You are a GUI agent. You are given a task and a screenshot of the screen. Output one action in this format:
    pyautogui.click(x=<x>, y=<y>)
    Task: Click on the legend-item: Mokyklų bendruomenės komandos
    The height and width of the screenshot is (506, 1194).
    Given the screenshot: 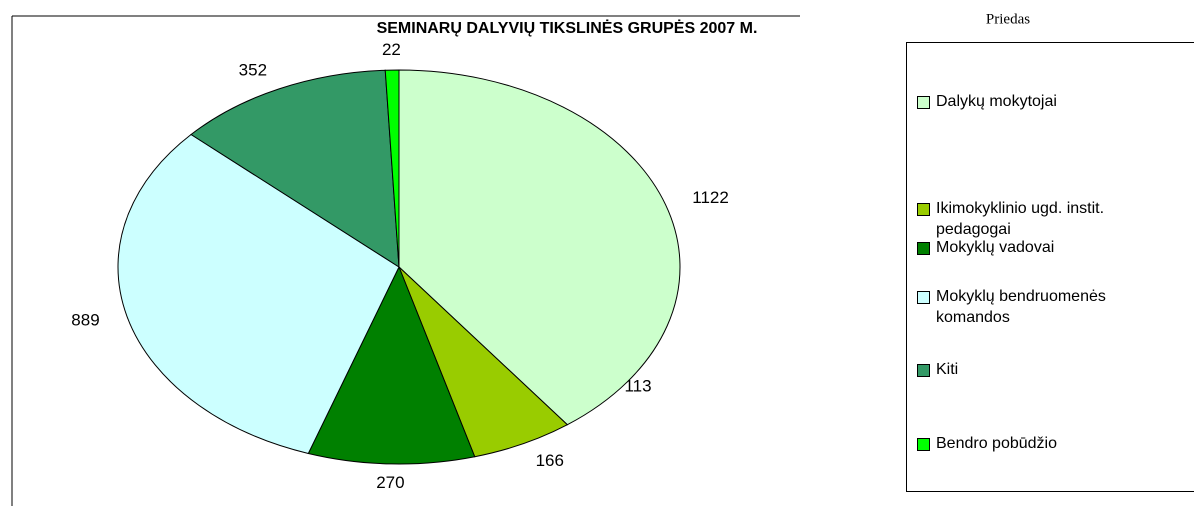 What is the action you would take?
    pyautogui.click(x=1051, y=307)
    